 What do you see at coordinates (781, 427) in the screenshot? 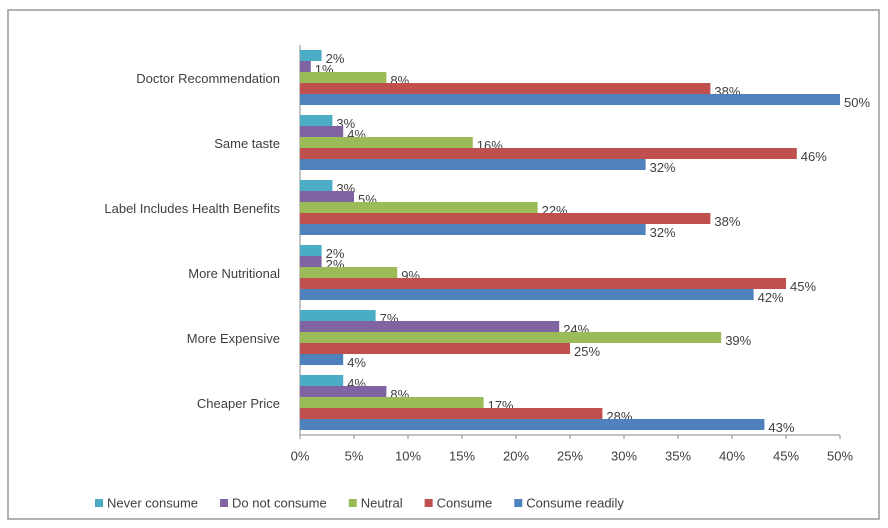
I see `data-label: 43%` at bounding box center [781, 427].